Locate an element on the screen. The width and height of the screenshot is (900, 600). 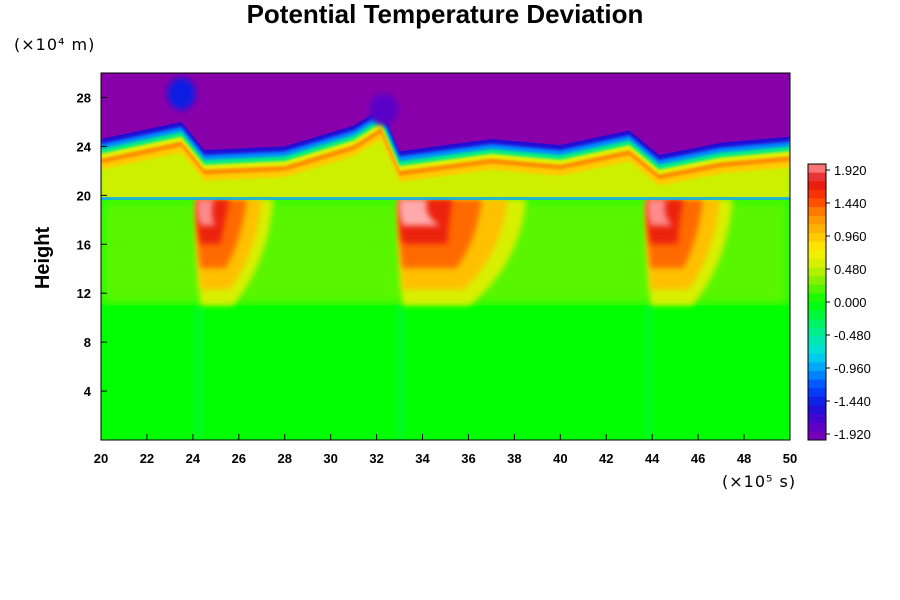
x-tick-label: 28 is located at coordinates (284, 458).